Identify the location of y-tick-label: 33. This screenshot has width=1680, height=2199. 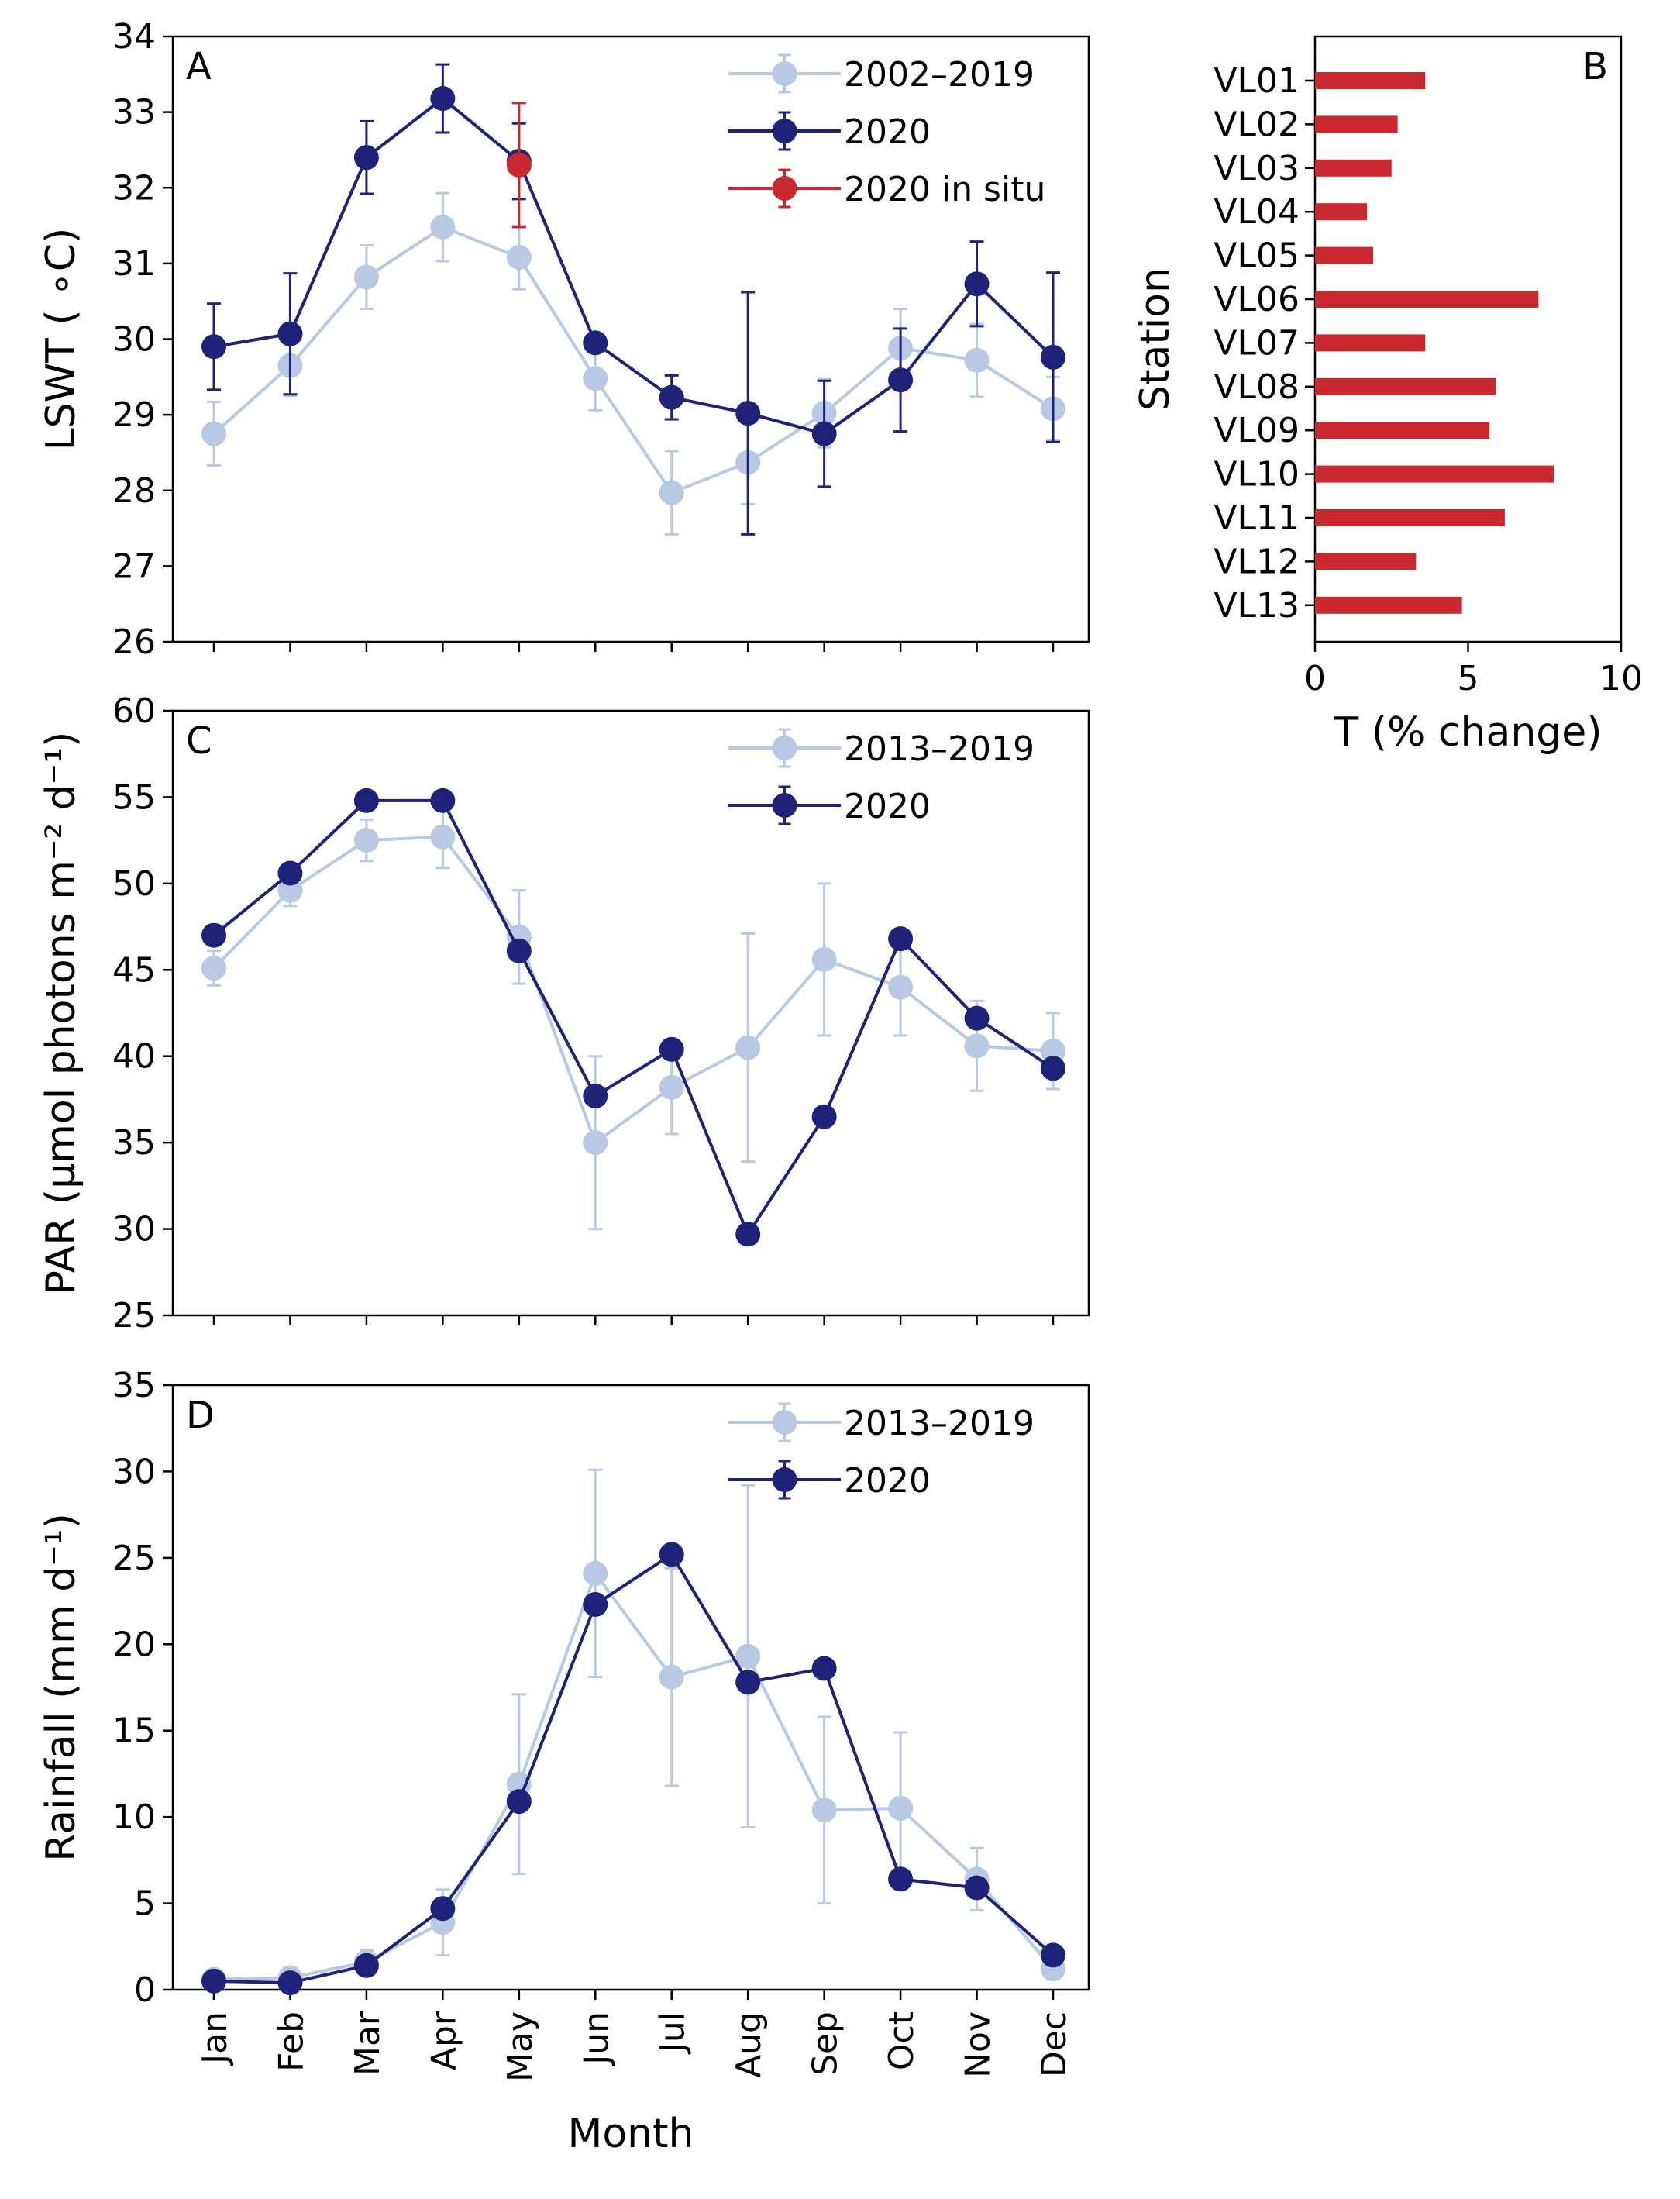
(134, 113).